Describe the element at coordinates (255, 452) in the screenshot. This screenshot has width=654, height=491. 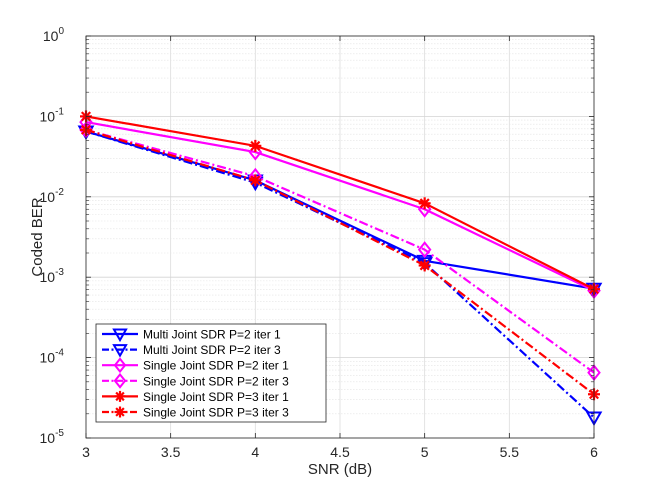
I see `x-tick-label: 4` at that location.